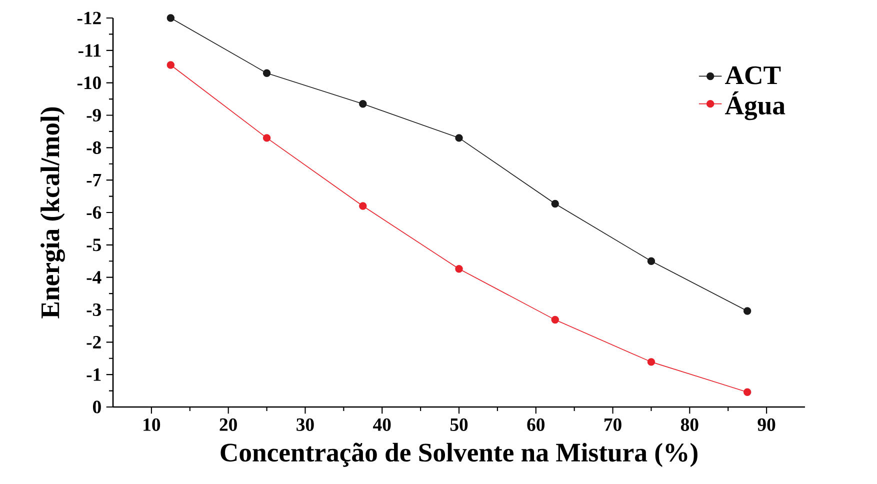  Describe the element at coordinates (382, 424) in the screenshot. I see `x-tick-label: 40` at that location.